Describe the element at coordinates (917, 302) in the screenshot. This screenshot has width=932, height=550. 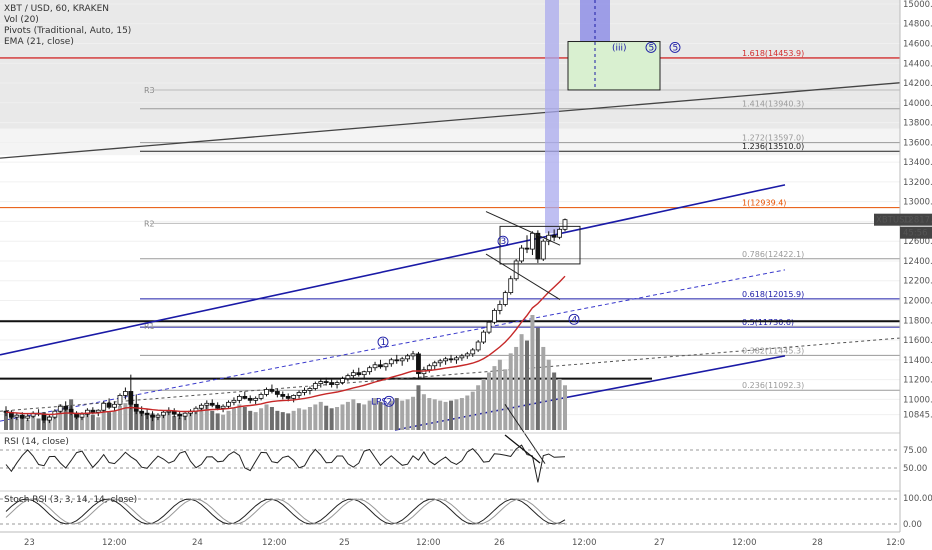
I see `price-tick-label: 12000.0` at that location.